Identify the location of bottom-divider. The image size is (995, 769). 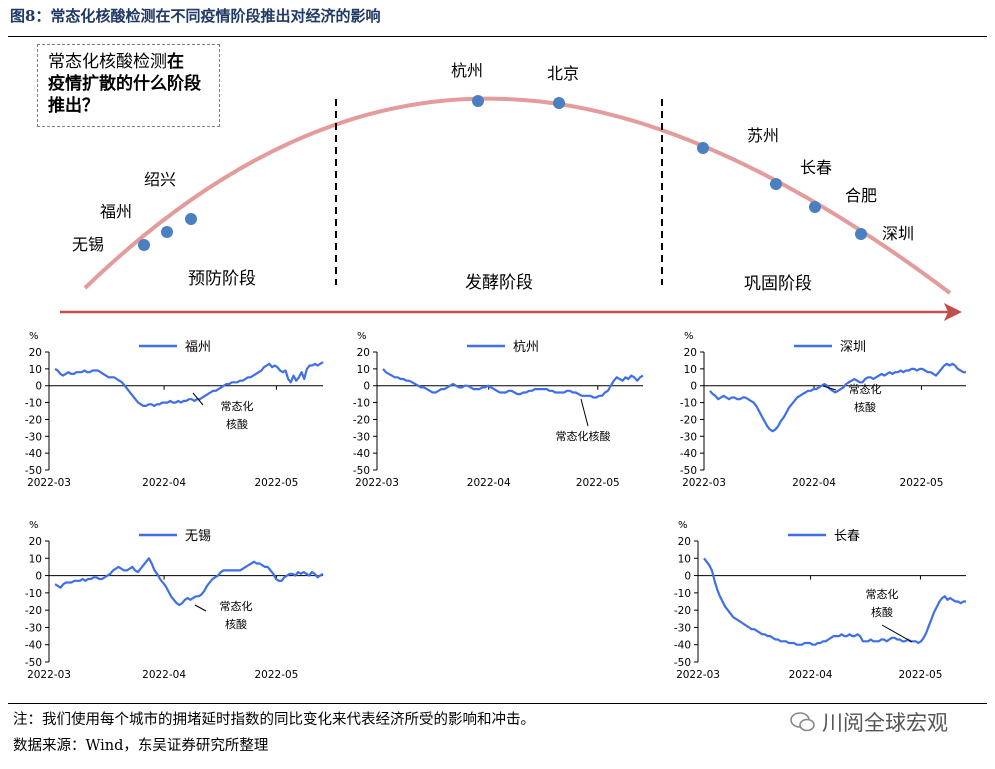
(497, 703).